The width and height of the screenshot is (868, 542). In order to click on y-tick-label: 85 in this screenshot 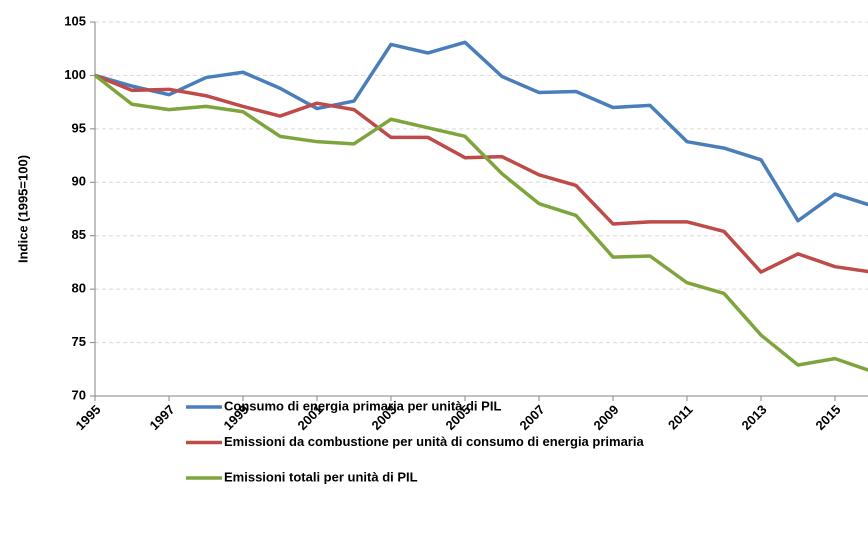, I will do `click(79, 234)`.